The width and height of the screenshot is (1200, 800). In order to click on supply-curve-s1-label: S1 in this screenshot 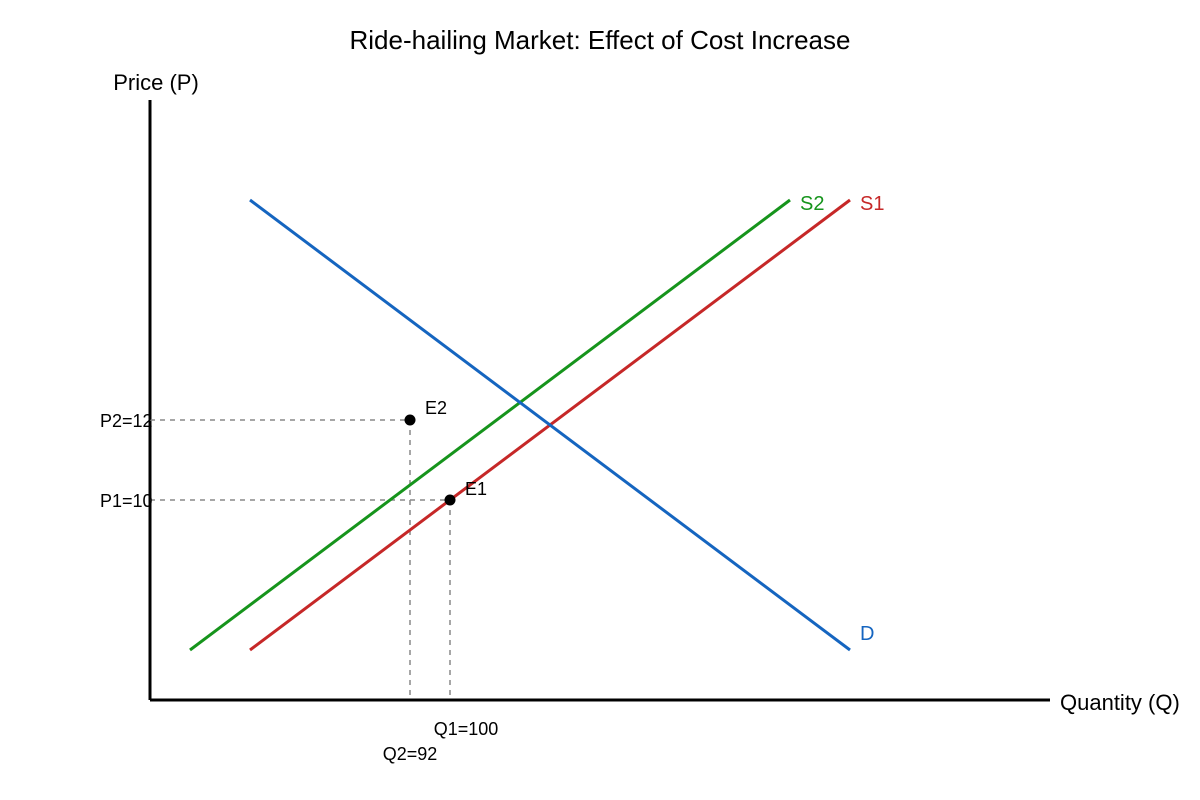, I will do `click(872, 204)`.